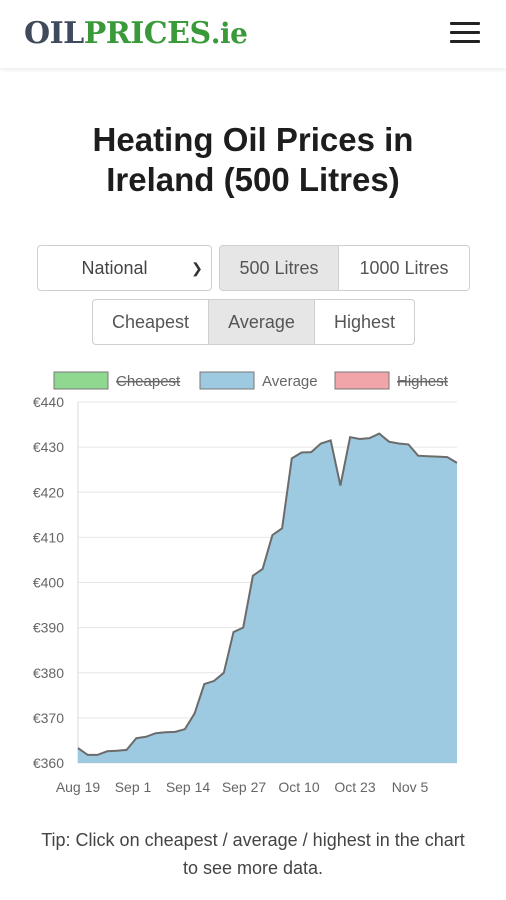 The height and width of the screenshot is (900, 506). Describe the element at coordinates (114, 267) in the screenshot. I see `region-select-value: National` at that location.